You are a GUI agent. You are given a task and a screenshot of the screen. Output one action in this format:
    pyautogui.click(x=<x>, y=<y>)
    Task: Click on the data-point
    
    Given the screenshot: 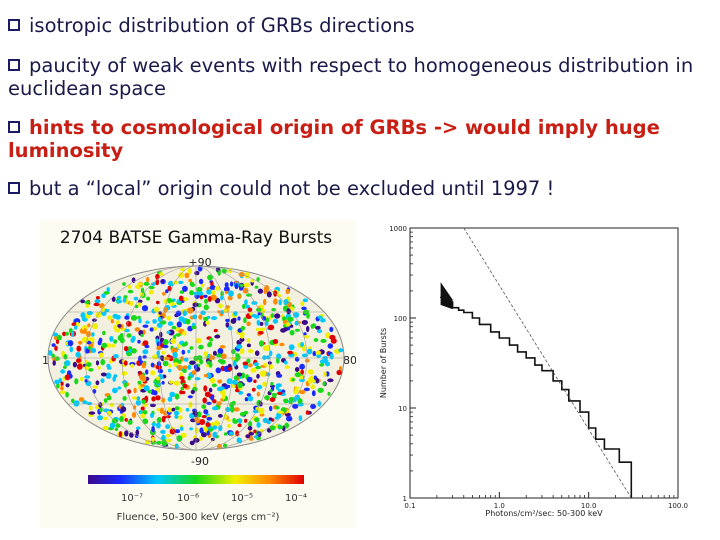 What is the action you would take?
    pyautogui.click(x=445, y=302)
    